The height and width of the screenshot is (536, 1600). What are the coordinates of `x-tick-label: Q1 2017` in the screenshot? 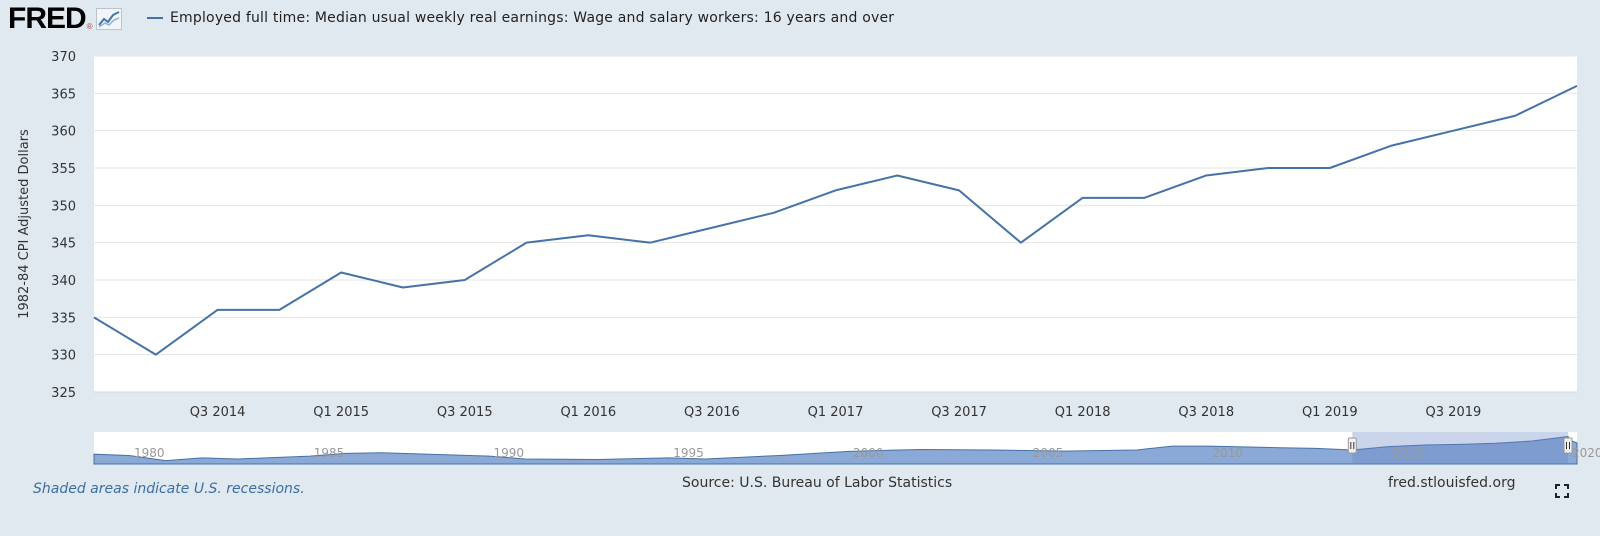 It's located at (836, 412).